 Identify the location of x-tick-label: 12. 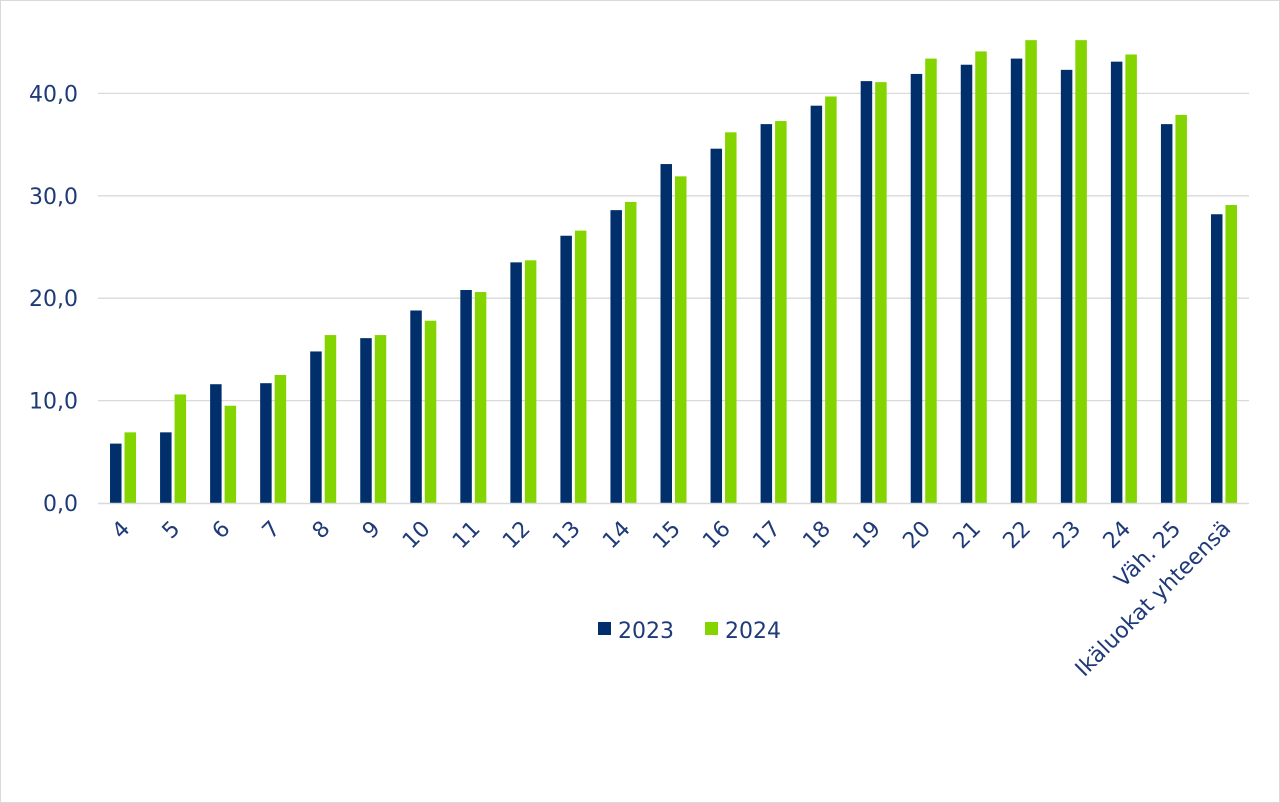
(516, 535).